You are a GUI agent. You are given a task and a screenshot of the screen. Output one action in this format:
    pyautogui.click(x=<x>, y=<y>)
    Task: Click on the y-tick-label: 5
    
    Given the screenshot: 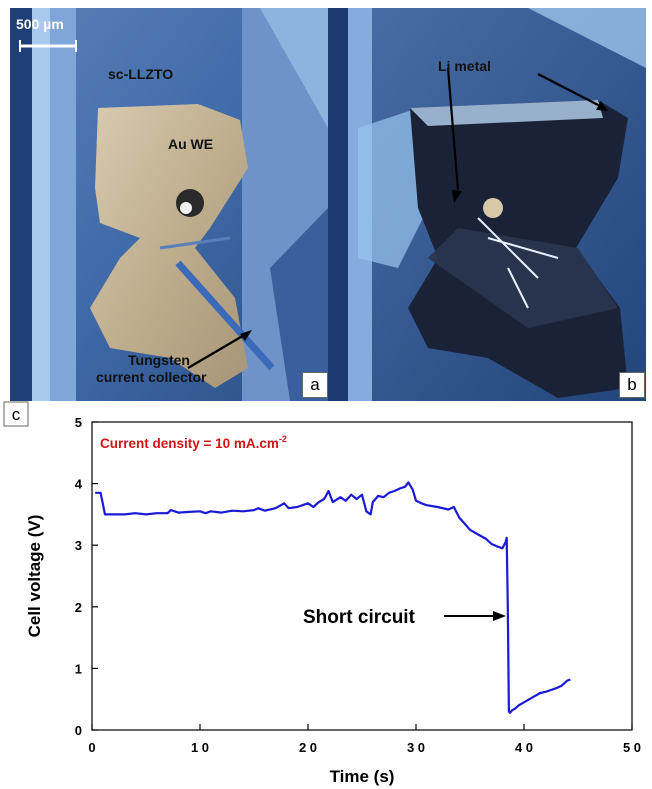 What is the action you would take?
    pyautogui.click(x=78, y=422)
    